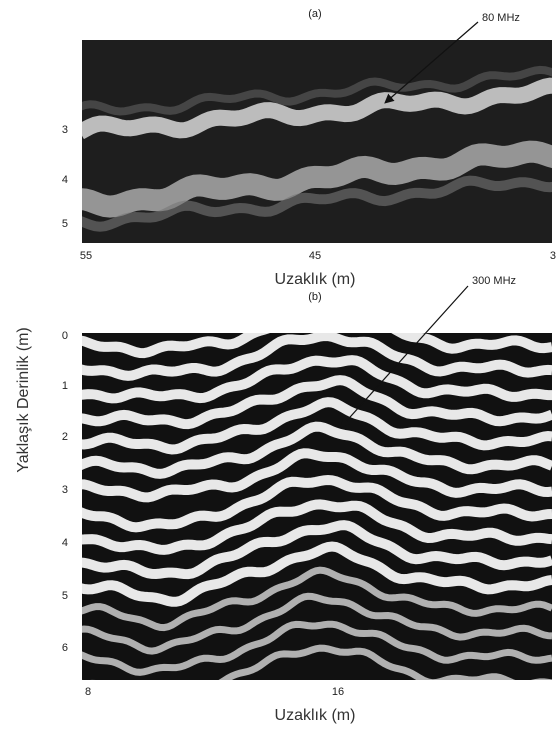 The height and width of the screenshot is (736, 556). What do you see at coordinates (314, 14) in the screenshot?
I see `panel-label: (a)` at bounding box center [314, 14].